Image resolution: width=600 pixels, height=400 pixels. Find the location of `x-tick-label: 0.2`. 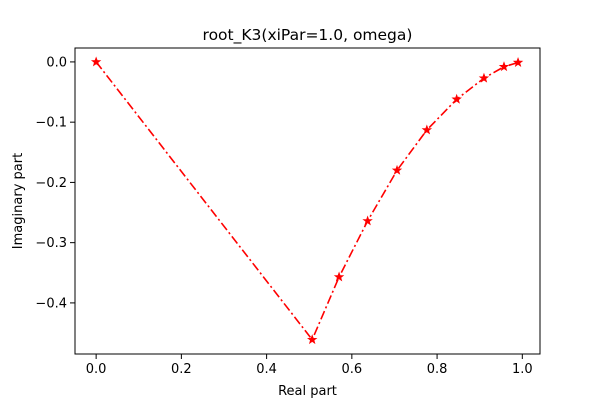

x-tick-label: 0.2 is located at coordinates (181, 369).